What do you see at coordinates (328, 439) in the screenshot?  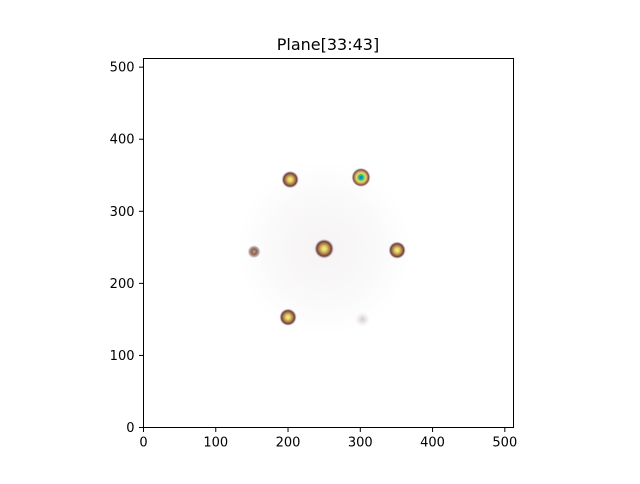 I see `x-axis: 0 100 200 300 400 500` at bounding box center [328, 439].